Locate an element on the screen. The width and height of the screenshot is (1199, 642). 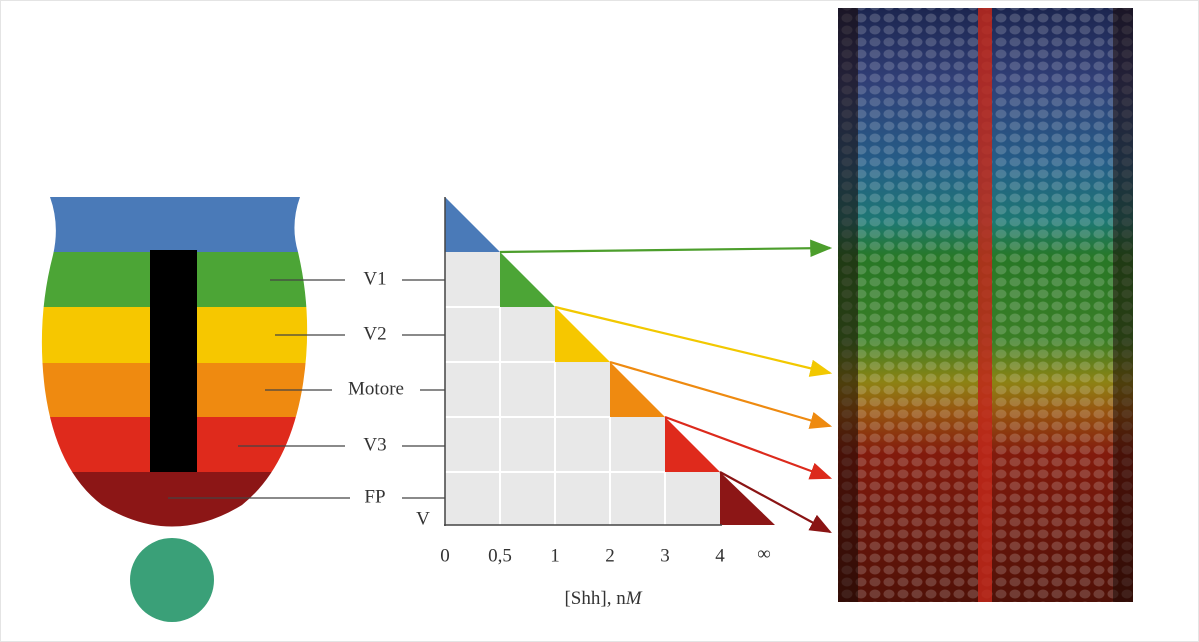
domain-label: FP is located at coordinates (374, 496).